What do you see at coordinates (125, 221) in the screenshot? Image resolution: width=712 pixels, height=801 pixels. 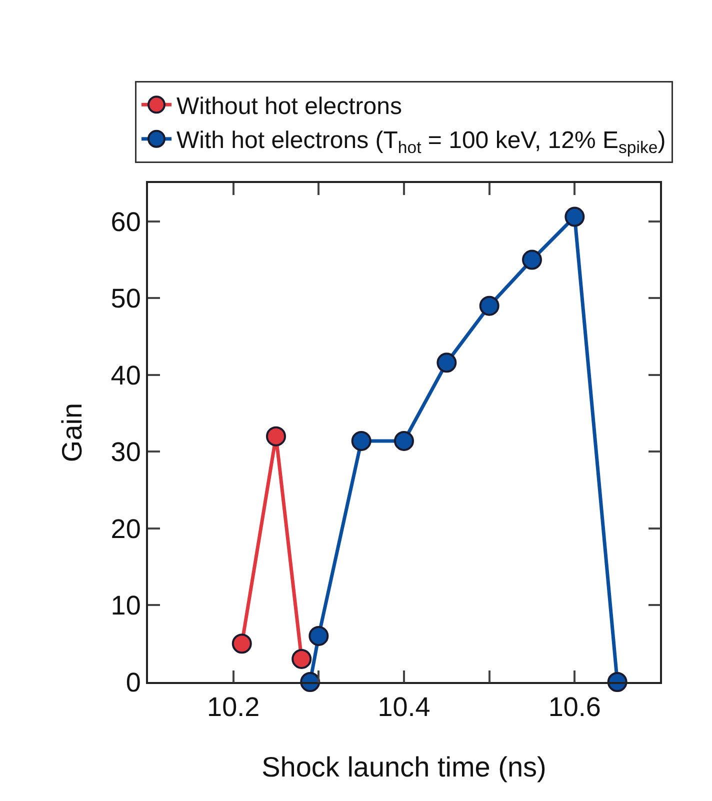 I see `y-tick-label: 60` at bounding box center [125, 221].